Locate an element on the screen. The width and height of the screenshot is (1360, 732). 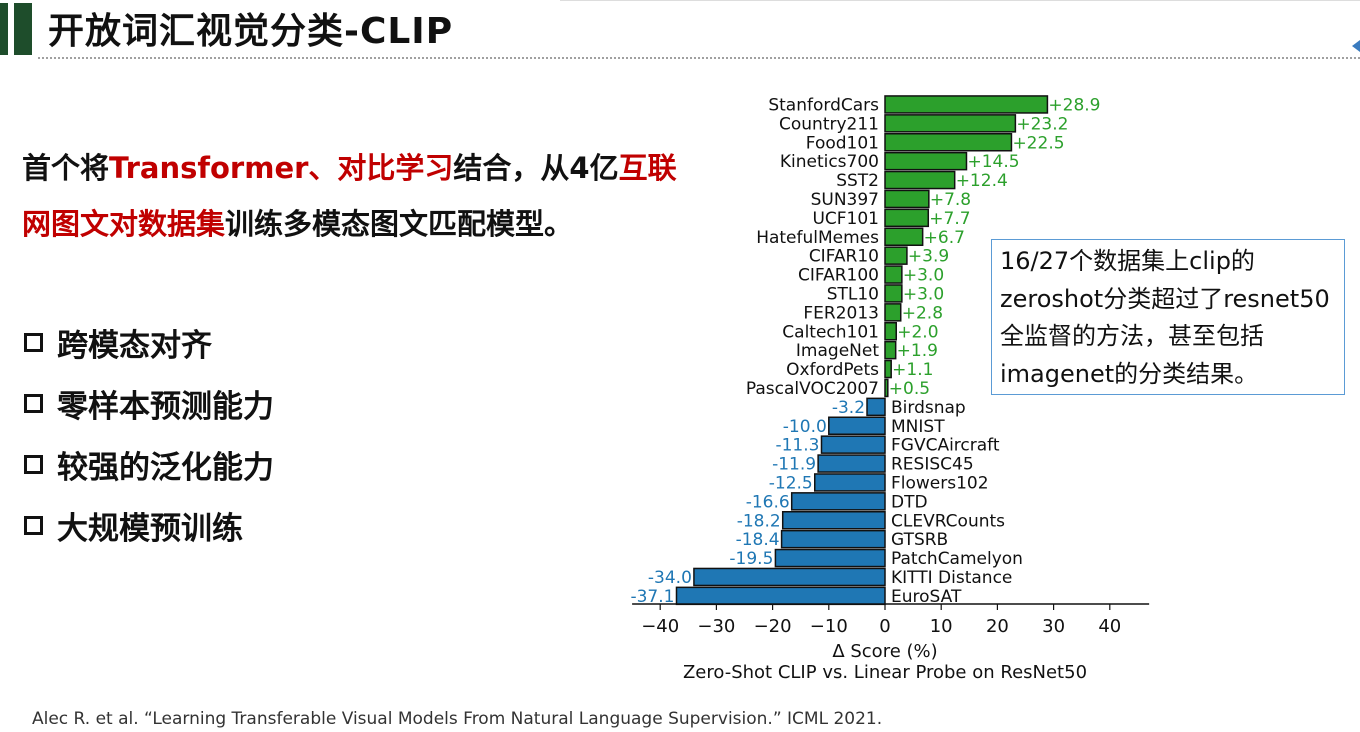
feature-item: 大规模预训练 is located at coordinates (149, 525).